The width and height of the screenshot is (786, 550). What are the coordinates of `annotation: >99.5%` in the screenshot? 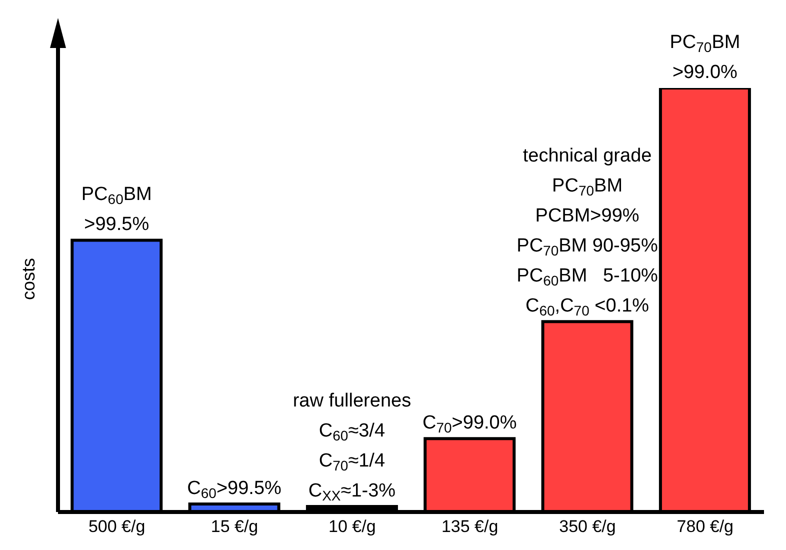 It's located at (117, 225).